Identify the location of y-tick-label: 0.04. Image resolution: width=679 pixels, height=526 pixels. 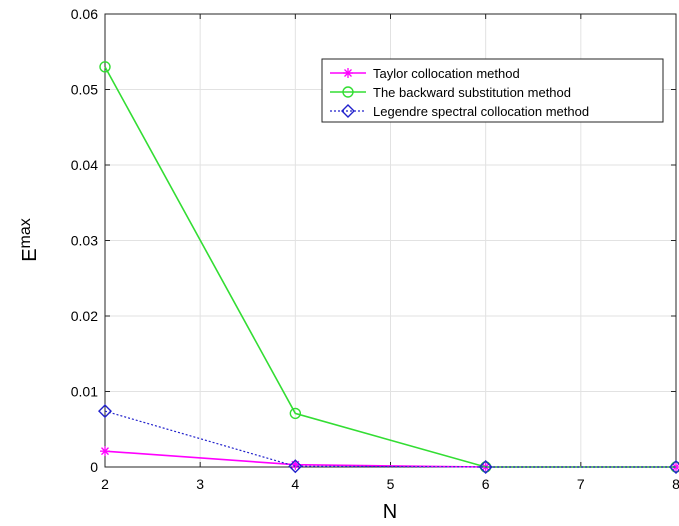
(84, 165).